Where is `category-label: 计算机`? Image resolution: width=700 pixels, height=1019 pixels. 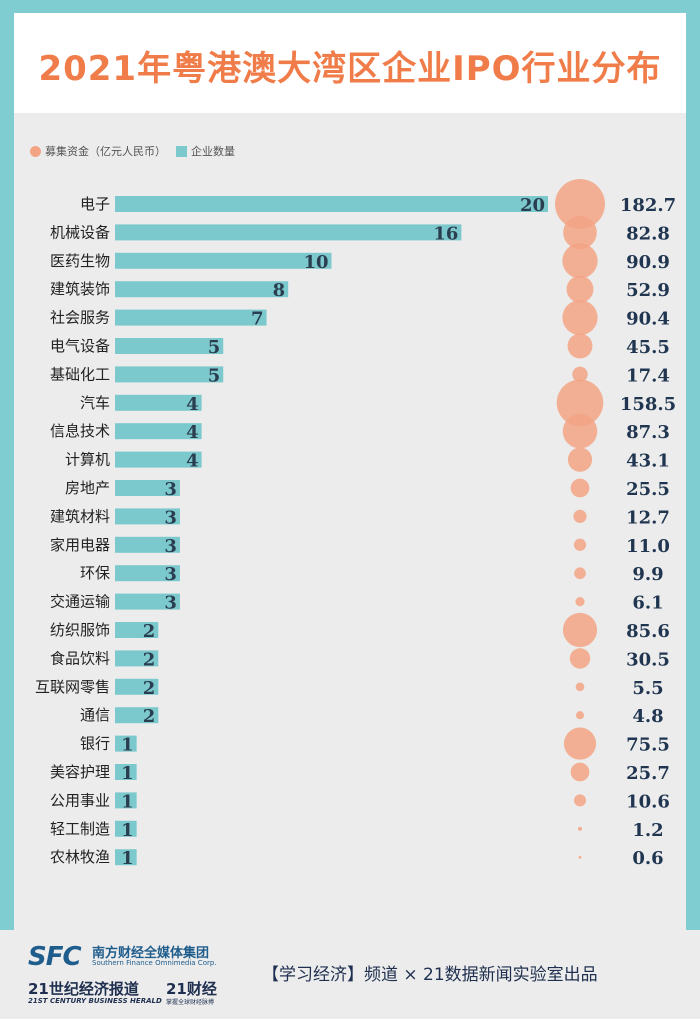 category-label: 计算机 is located at coordinates (87, 460).